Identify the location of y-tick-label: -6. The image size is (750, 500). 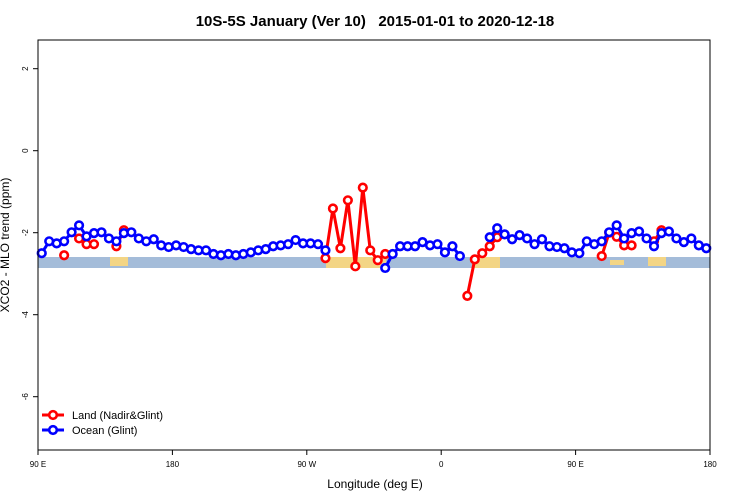
(25, 397).